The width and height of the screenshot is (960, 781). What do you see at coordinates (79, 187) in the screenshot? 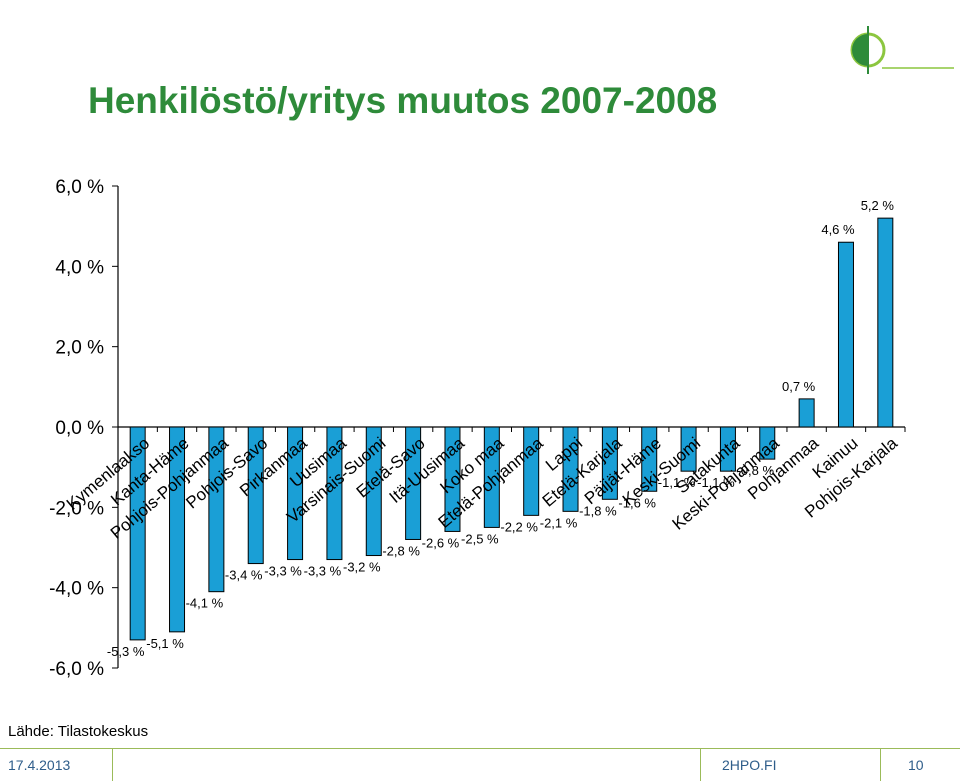
I see `y-tick-label: 6,0 %` at bounding box center [79, 187].